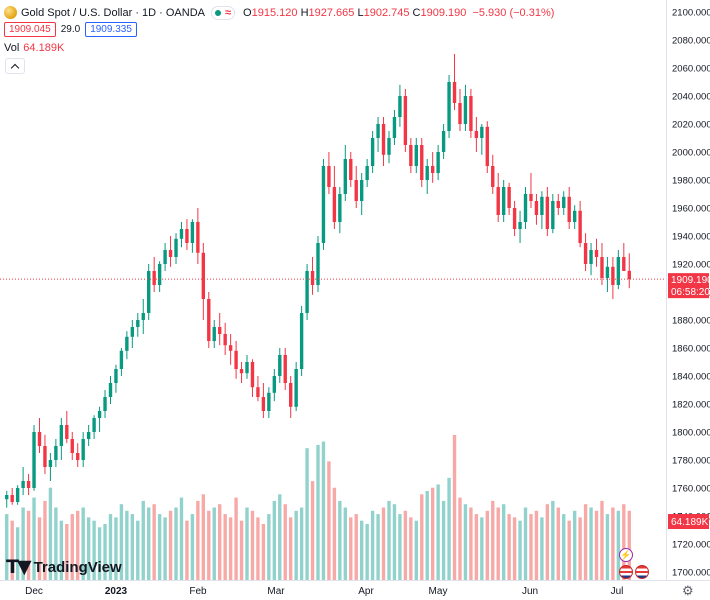  Describe the element at coordinates (34, 591) in the screenshot. I see `time-tick-label: Dec` at that location.